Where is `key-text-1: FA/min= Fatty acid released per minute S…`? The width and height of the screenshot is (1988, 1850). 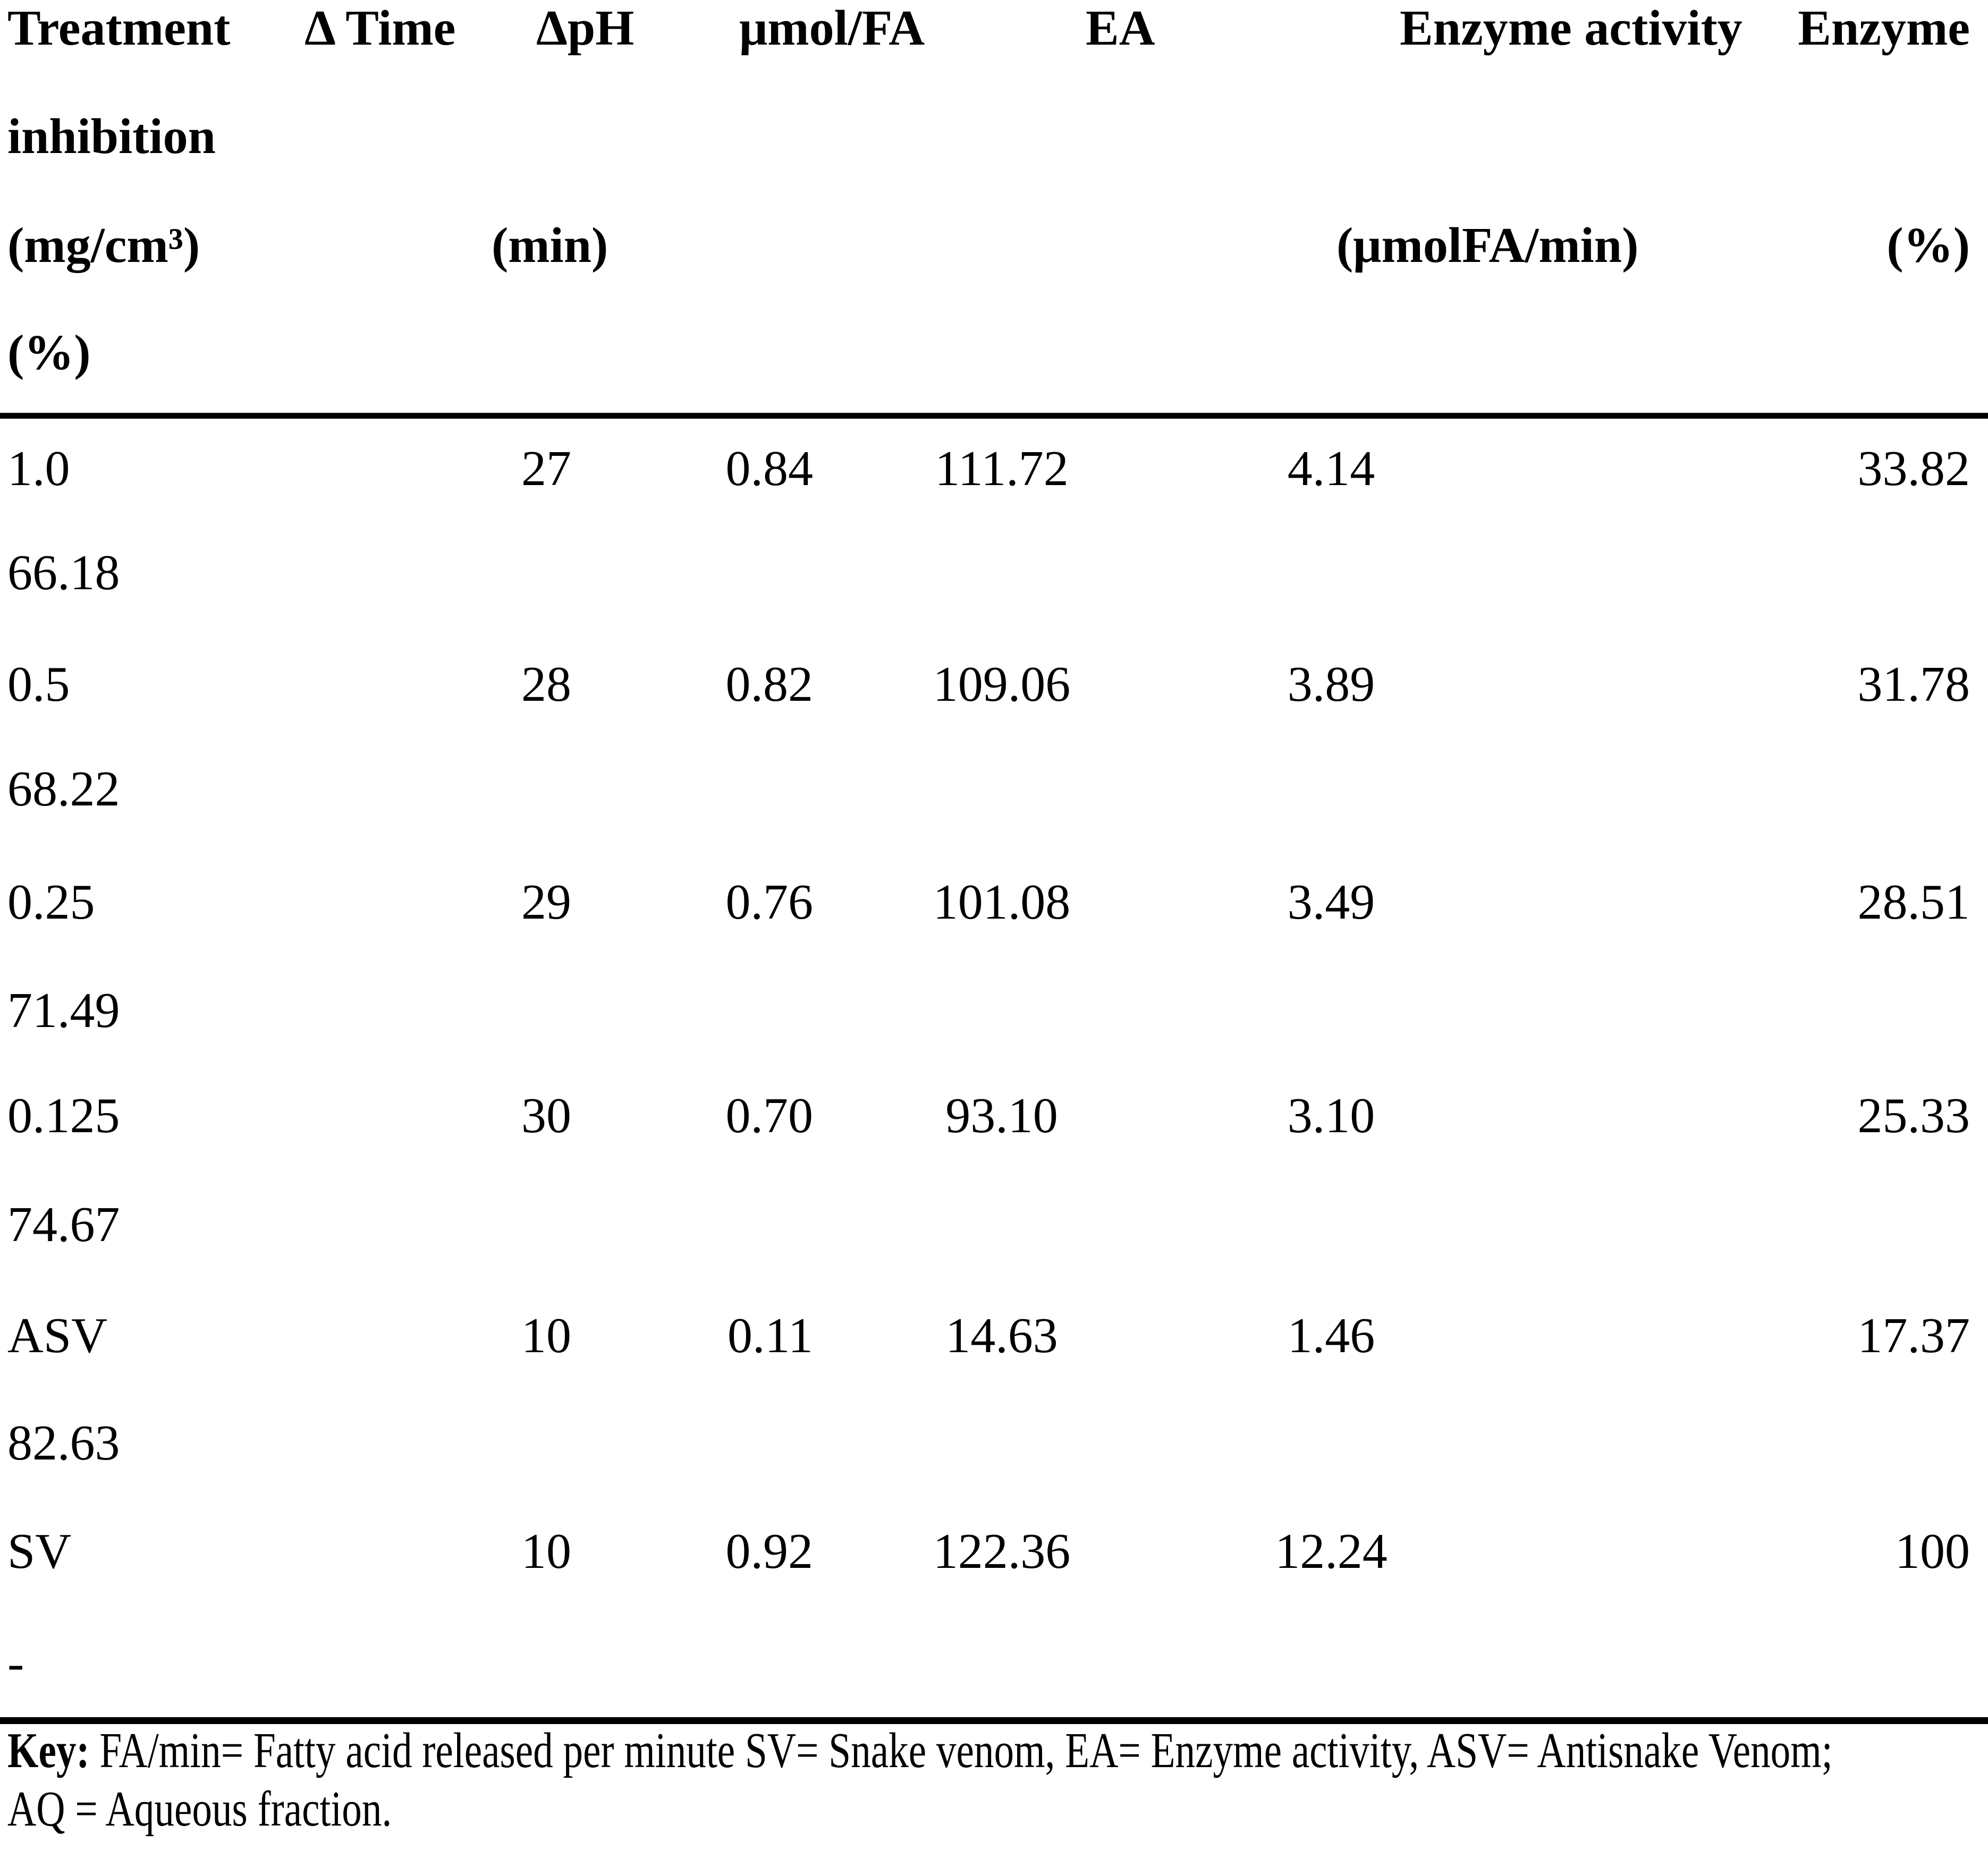 key-text-1: FA/min= Fatty acid released per minute S… is located at coordinates (961, 1751).